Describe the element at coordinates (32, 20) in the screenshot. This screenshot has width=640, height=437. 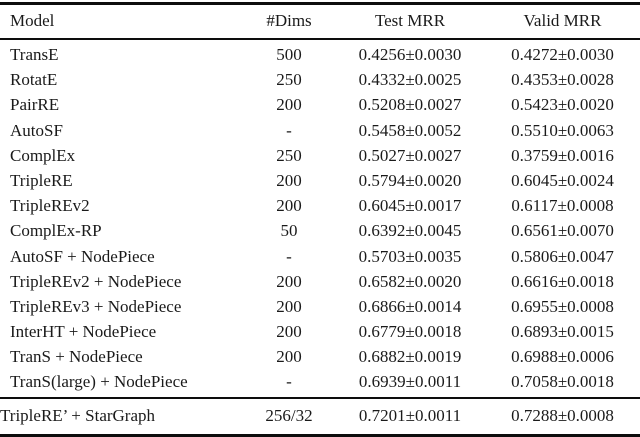
I see `header-model: Model` at that location.